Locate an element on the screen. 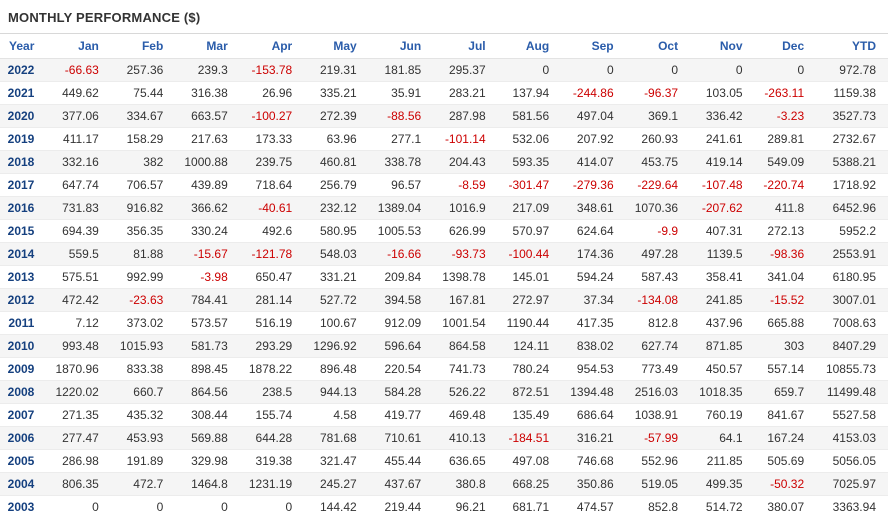 This screenshot has height=516, width=888. value-cell: 377.06 is located at coordinates (78, 116).